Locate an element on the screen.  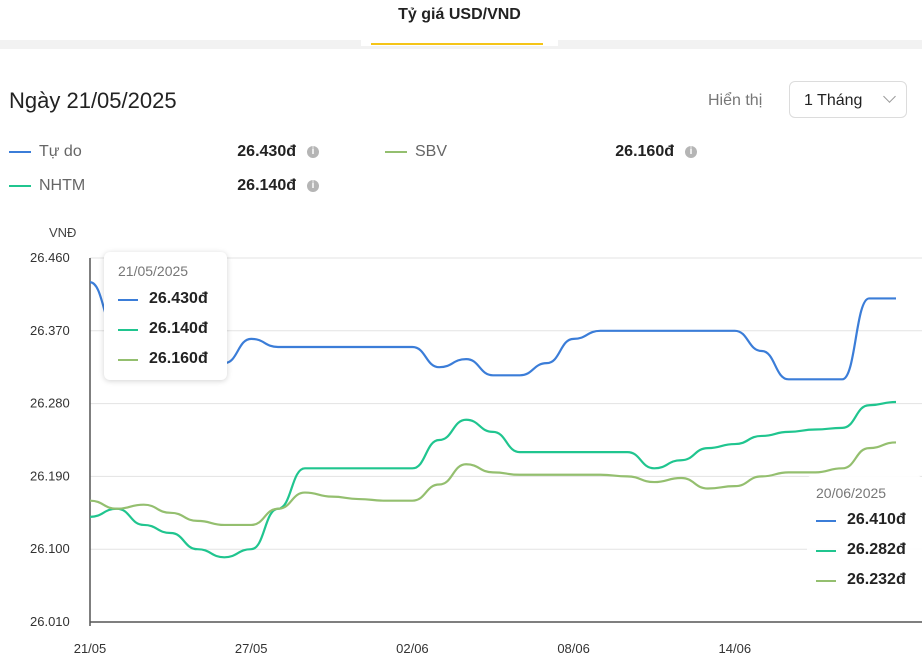
y-tick-label: 26.370 is located at coordinates (50, 330).